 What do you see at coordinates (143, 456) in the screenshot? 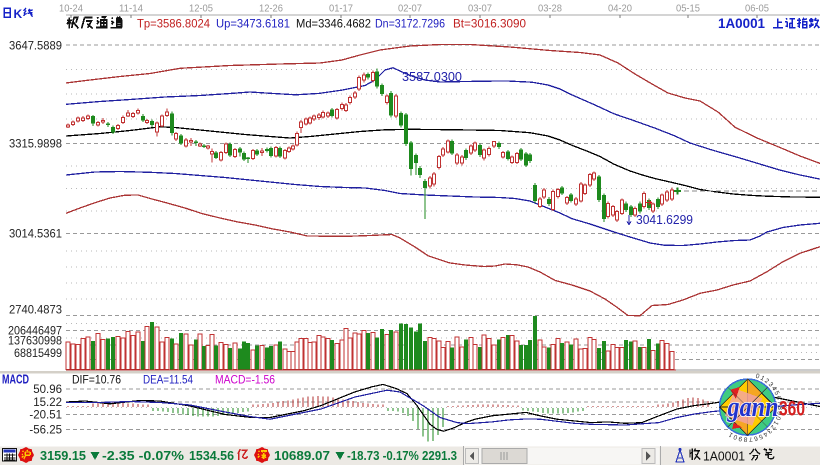
I see `svg-text: -2.35 -0.07%` at bounding box center [143, 456].